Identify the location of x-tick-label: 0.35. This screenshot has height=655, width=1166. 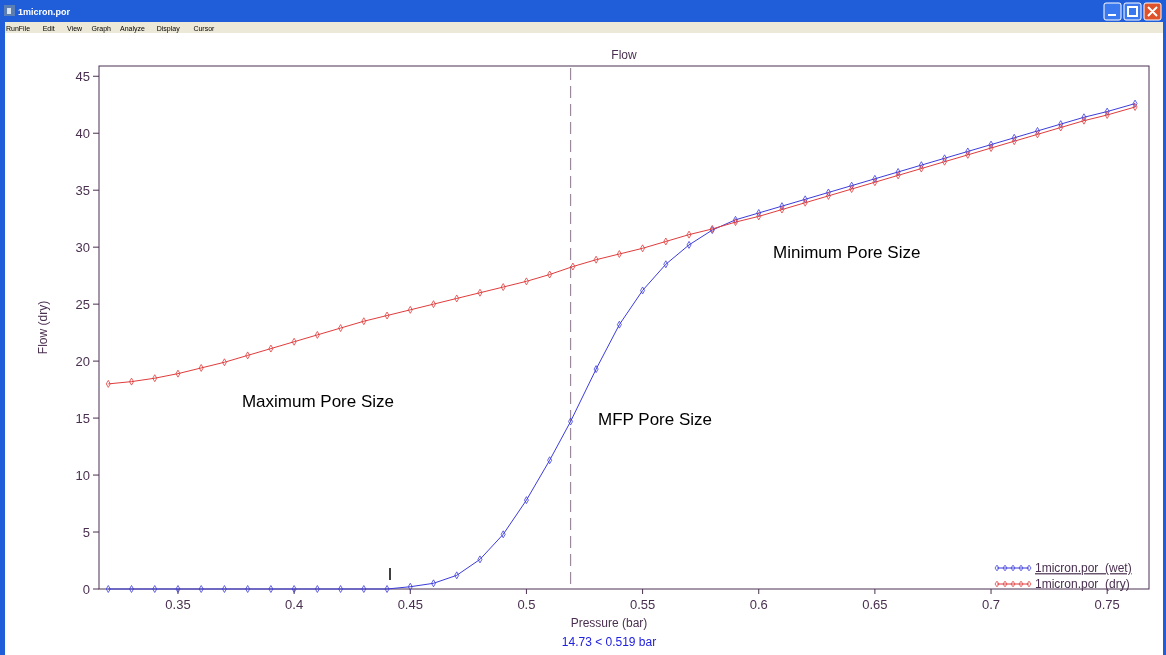
(178, 604).